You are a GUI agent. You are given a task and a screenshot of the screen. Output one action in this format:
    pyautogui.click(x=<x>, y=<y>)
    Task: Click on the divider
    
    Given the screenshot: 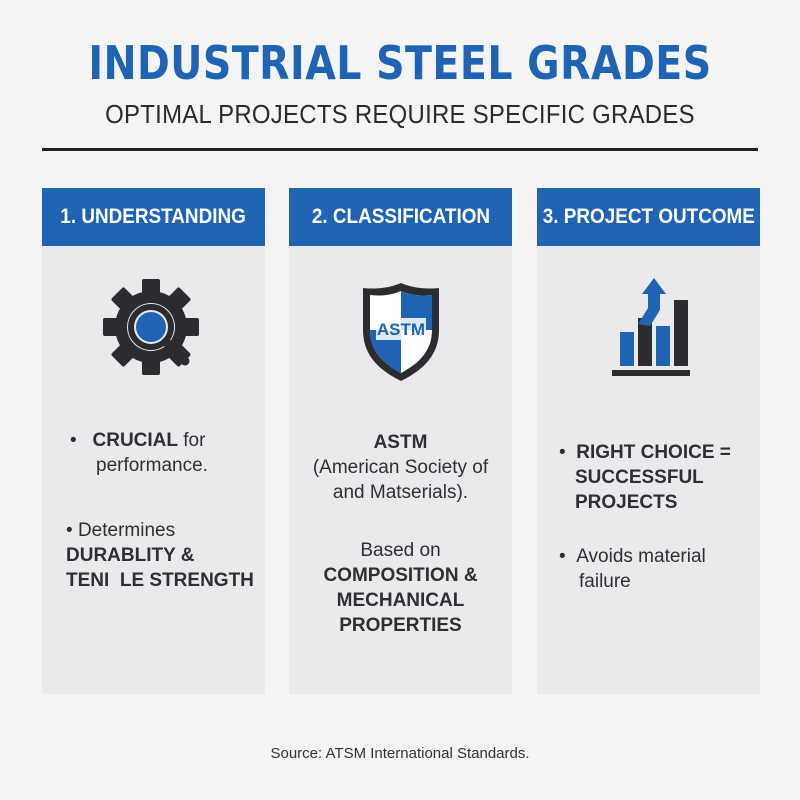 What is the action you would take?
    pyautogui.click(x=400, y=149)
    